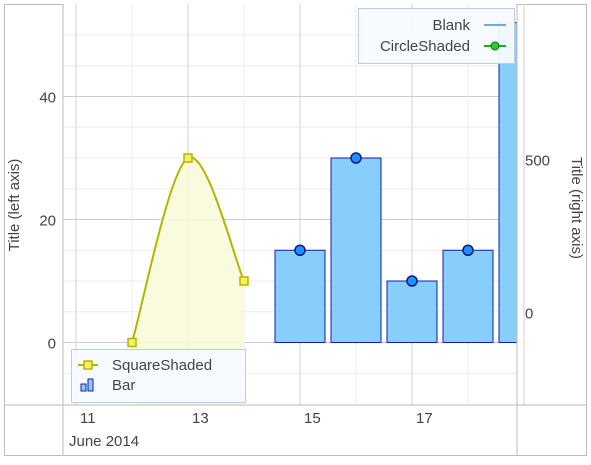 This screenshot has height=465, width=591. What do you see at coordinates (162, 365) in the screenshot?
I see `legend-item-label: SquareShaded` at bounding box center [162, 365].